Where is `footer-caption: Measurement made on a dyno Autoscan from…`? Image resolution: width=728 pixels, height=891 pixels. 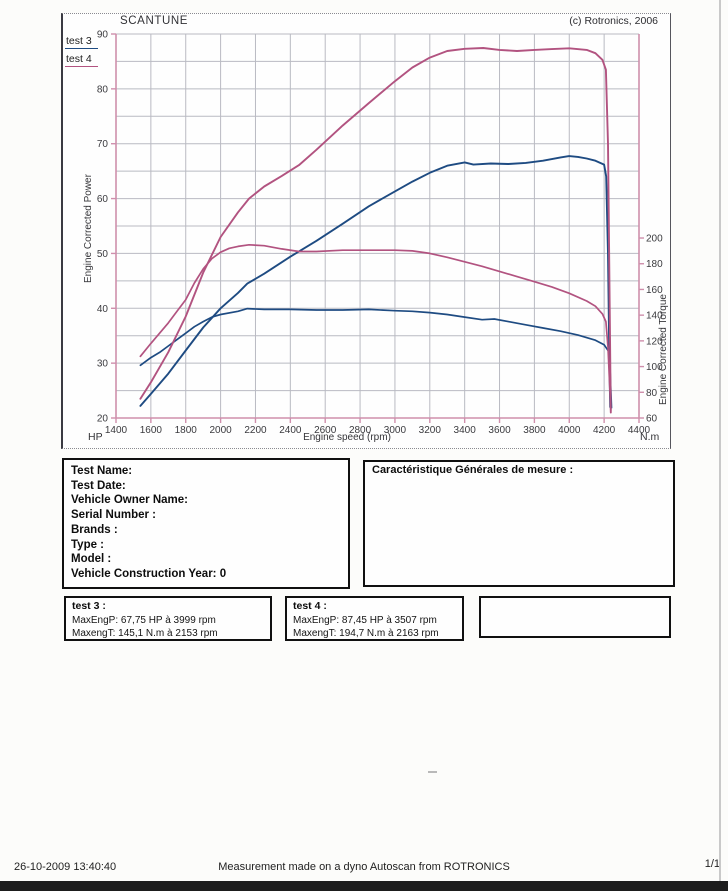
footer-caption: Measurement made on a dyno Autoscan from… is located at coordinates (364, 867).